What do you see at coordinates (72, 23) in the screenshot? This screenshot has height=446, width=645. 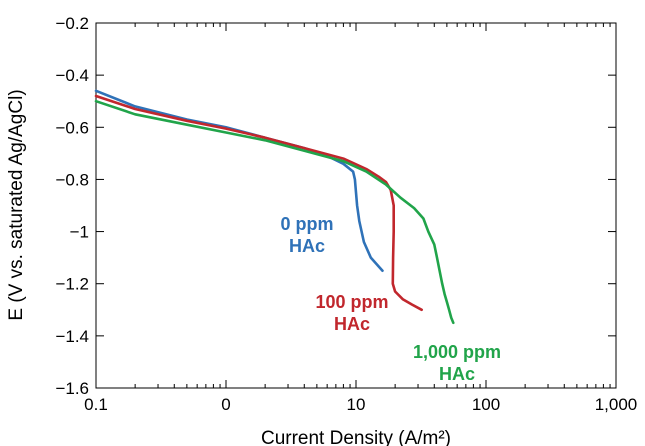 I see `y-tick-label: −0.2` at bounding box center [72, 23].